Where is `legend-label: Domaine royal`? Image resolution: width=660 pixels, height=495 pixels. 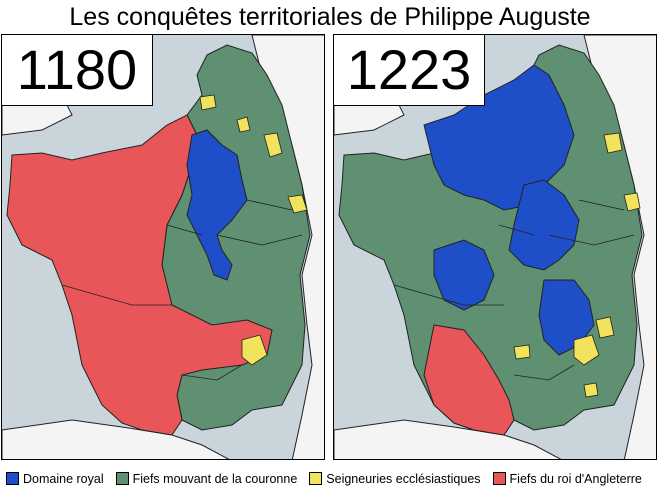 legend-label: Domaine royal is located at coordinates (63, 479).